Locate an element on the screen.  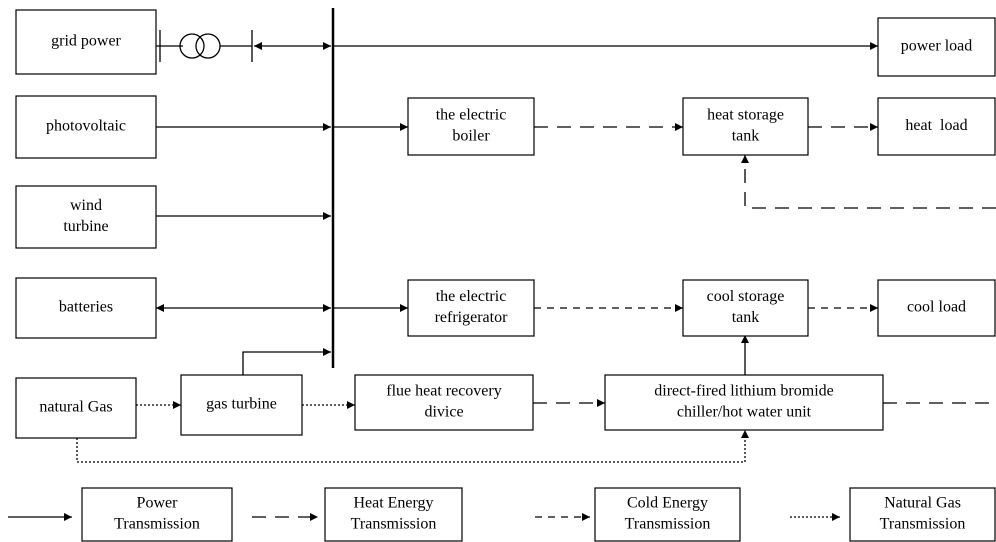
label: heat load is located at coordinates (936, 125).